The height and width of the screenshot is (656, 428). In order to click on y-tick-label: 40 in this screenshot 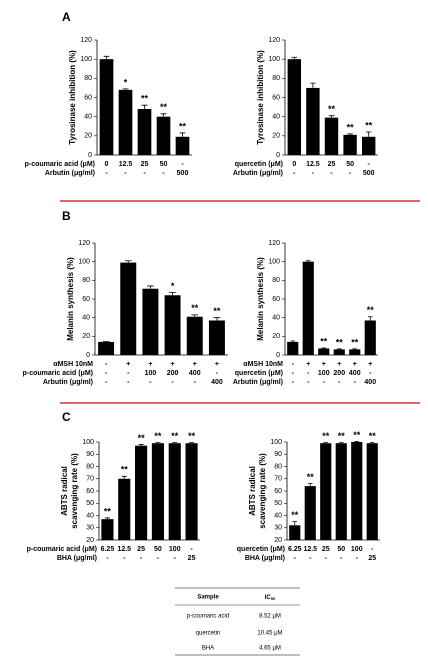, I will do `click(276, 318)`.